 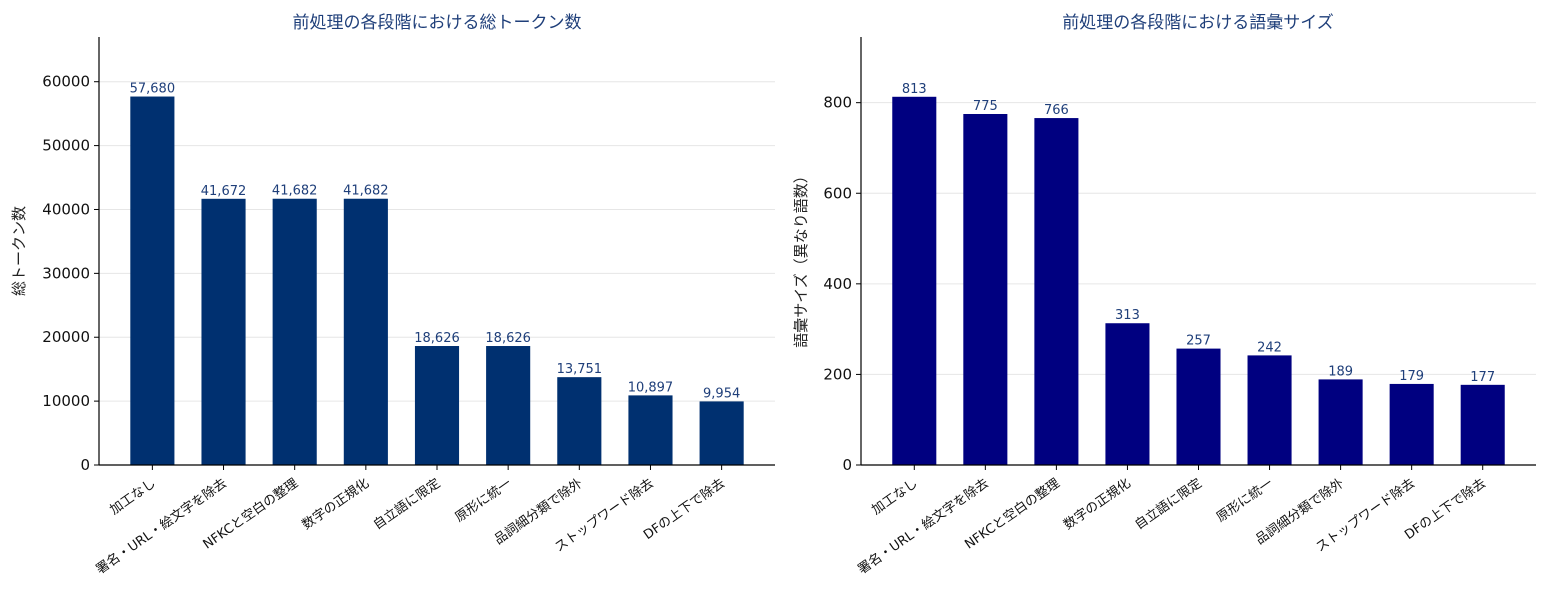 I want to click on y-tick-label: 20000, so click(x=66, y=337).